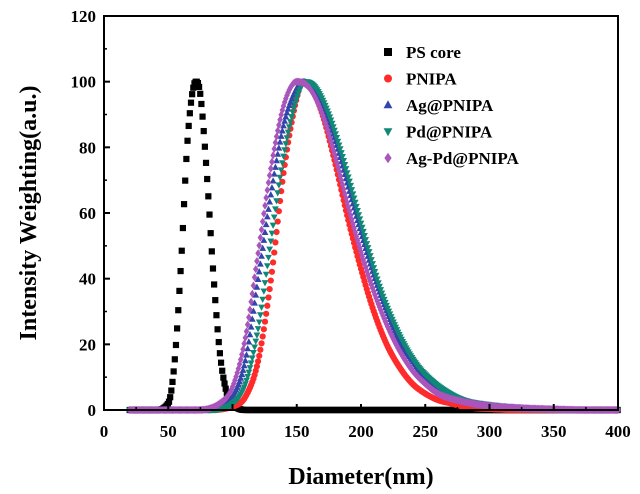 This screenshot has width=640, height=494. Describe the element at coordinates (84, 16) in the screenshot. I see `y-tick-label: 120` at that location.